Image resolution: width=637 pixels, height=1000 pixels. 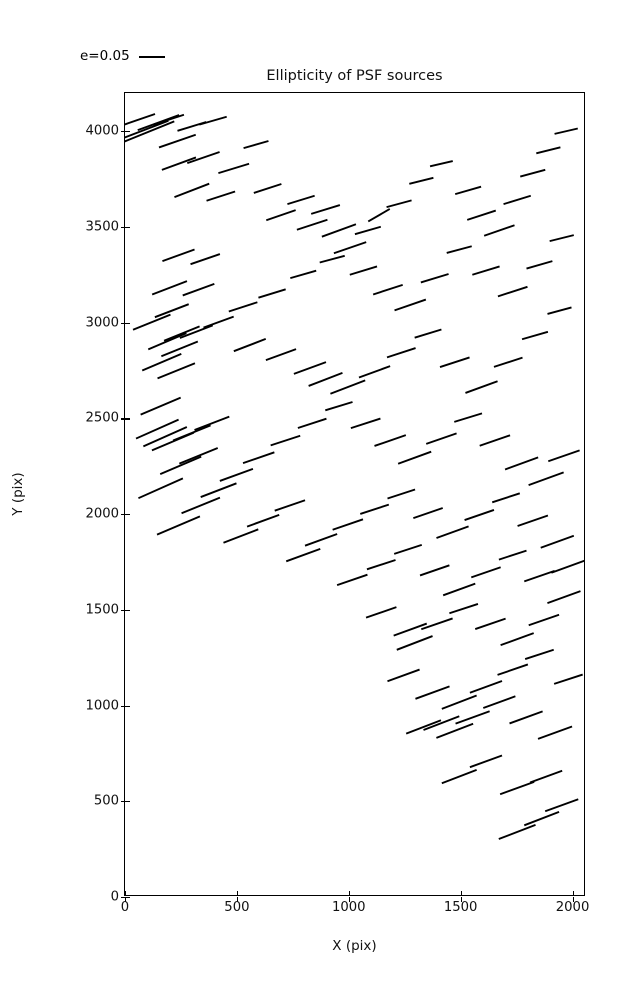 I want to click on y-tick-label: 4000, so click(x=102, y=131).